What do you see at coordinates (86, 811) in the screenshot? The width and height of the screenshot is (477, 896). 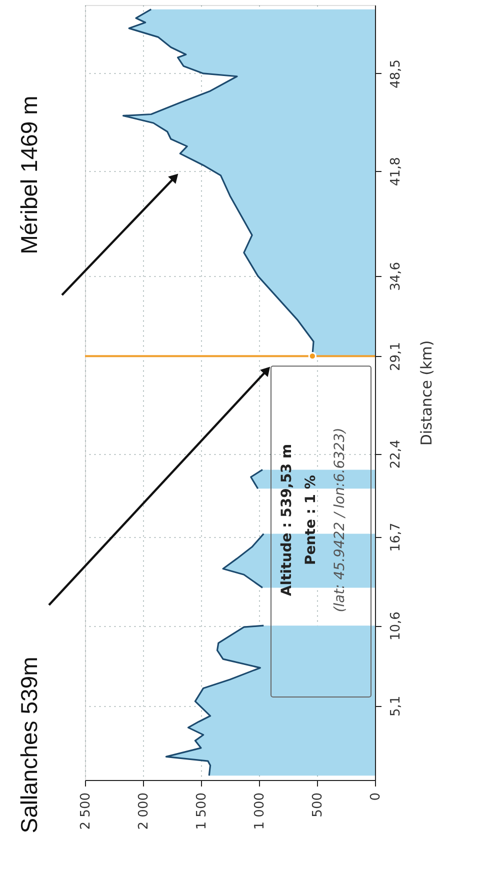 I see `x-tick-label: 2 500` at bounding box center [86, 811].